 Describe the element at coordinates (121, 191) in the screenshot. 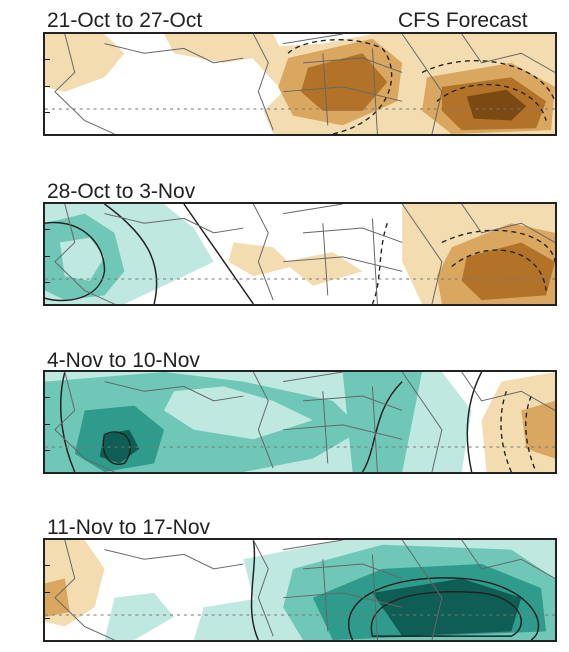

I see `panel-title-2: 28-Oct to 3-Nov` at that location.